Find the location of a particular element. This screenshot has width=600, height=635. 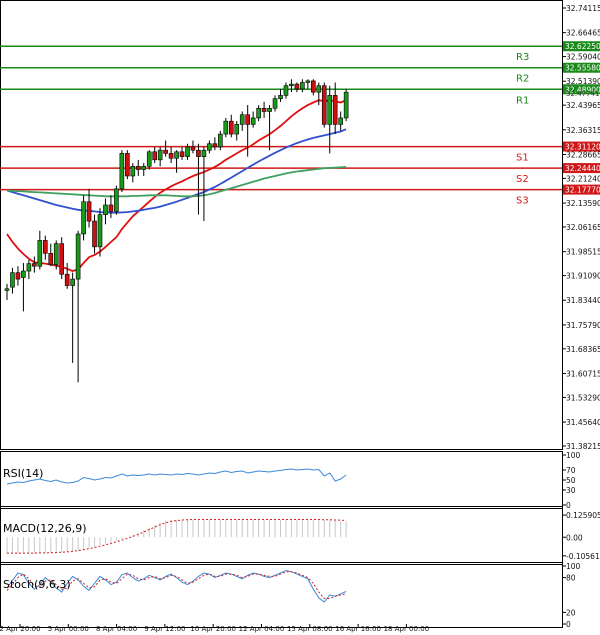

level-tag-text: 32.17770 is located at coordinates (582, 190).